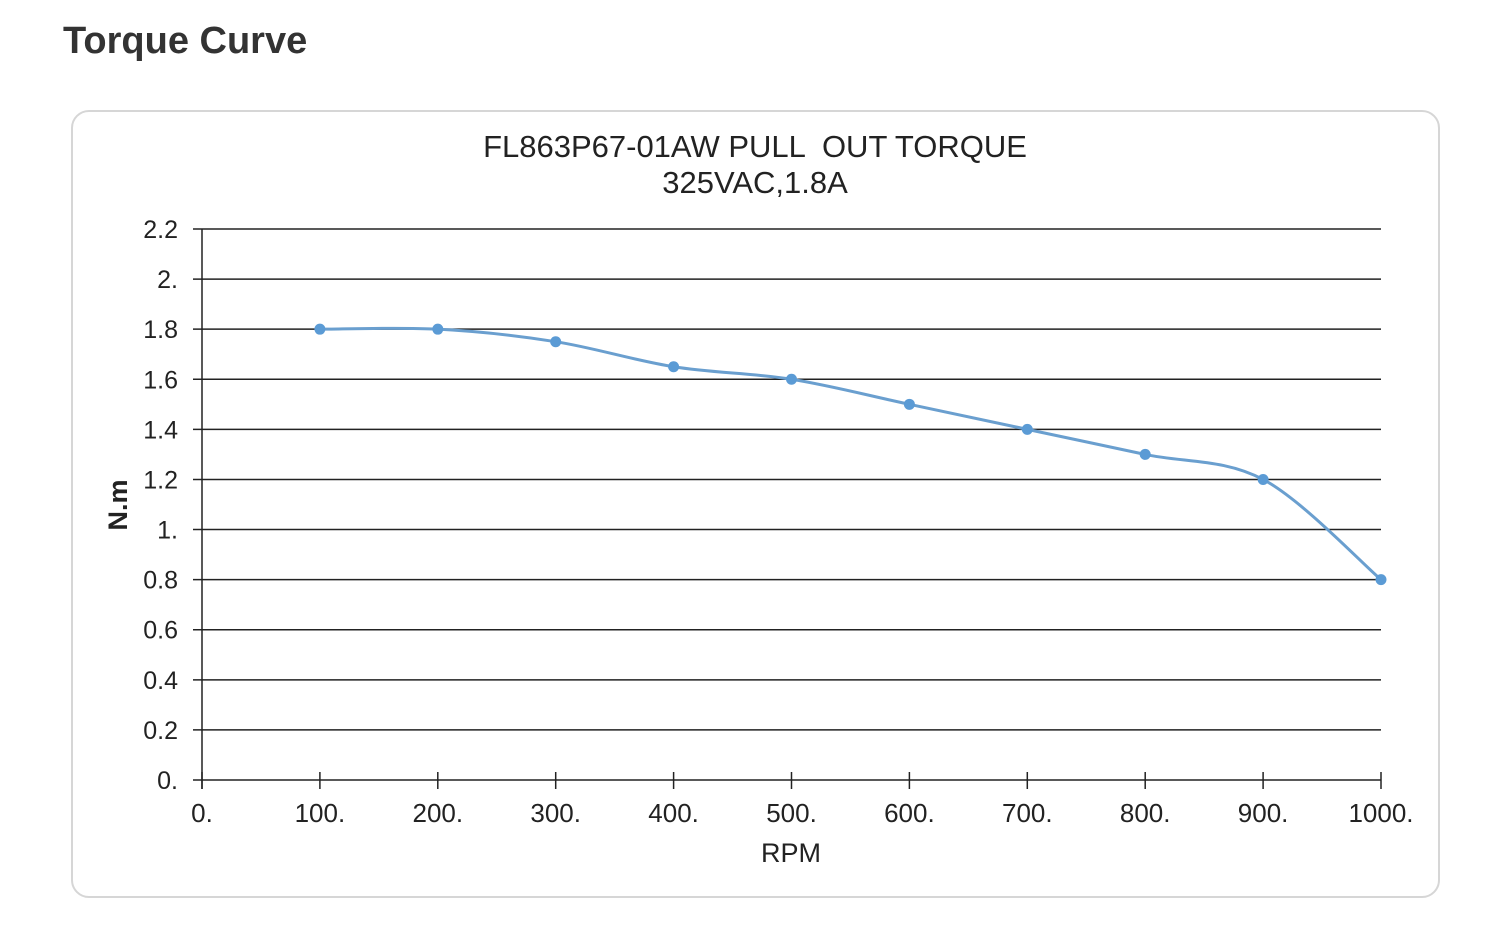 The image size is (1500, 948). I want to click on x-tick-label: 100., so click(320, 813).